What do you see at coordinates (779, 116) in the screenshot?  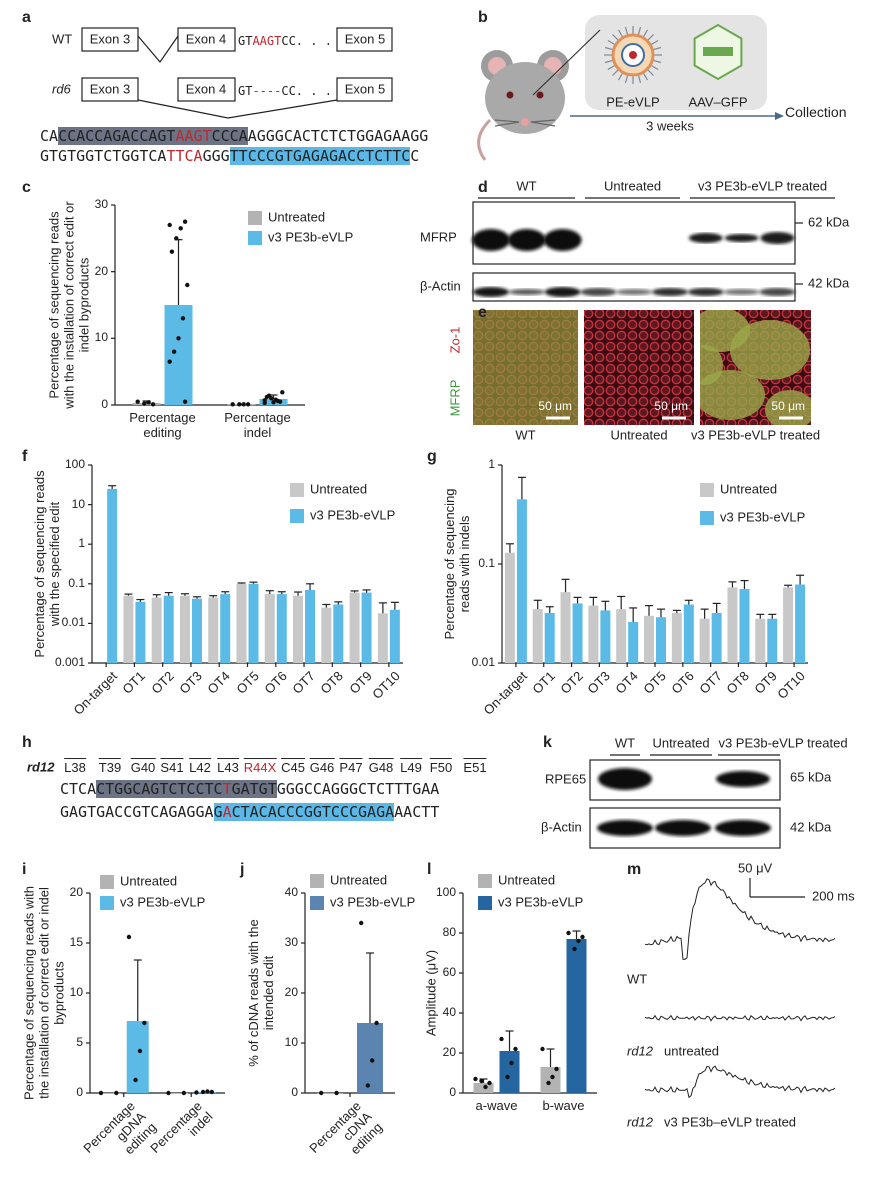 I see `arrow-head` at bounding box center [779, 116].